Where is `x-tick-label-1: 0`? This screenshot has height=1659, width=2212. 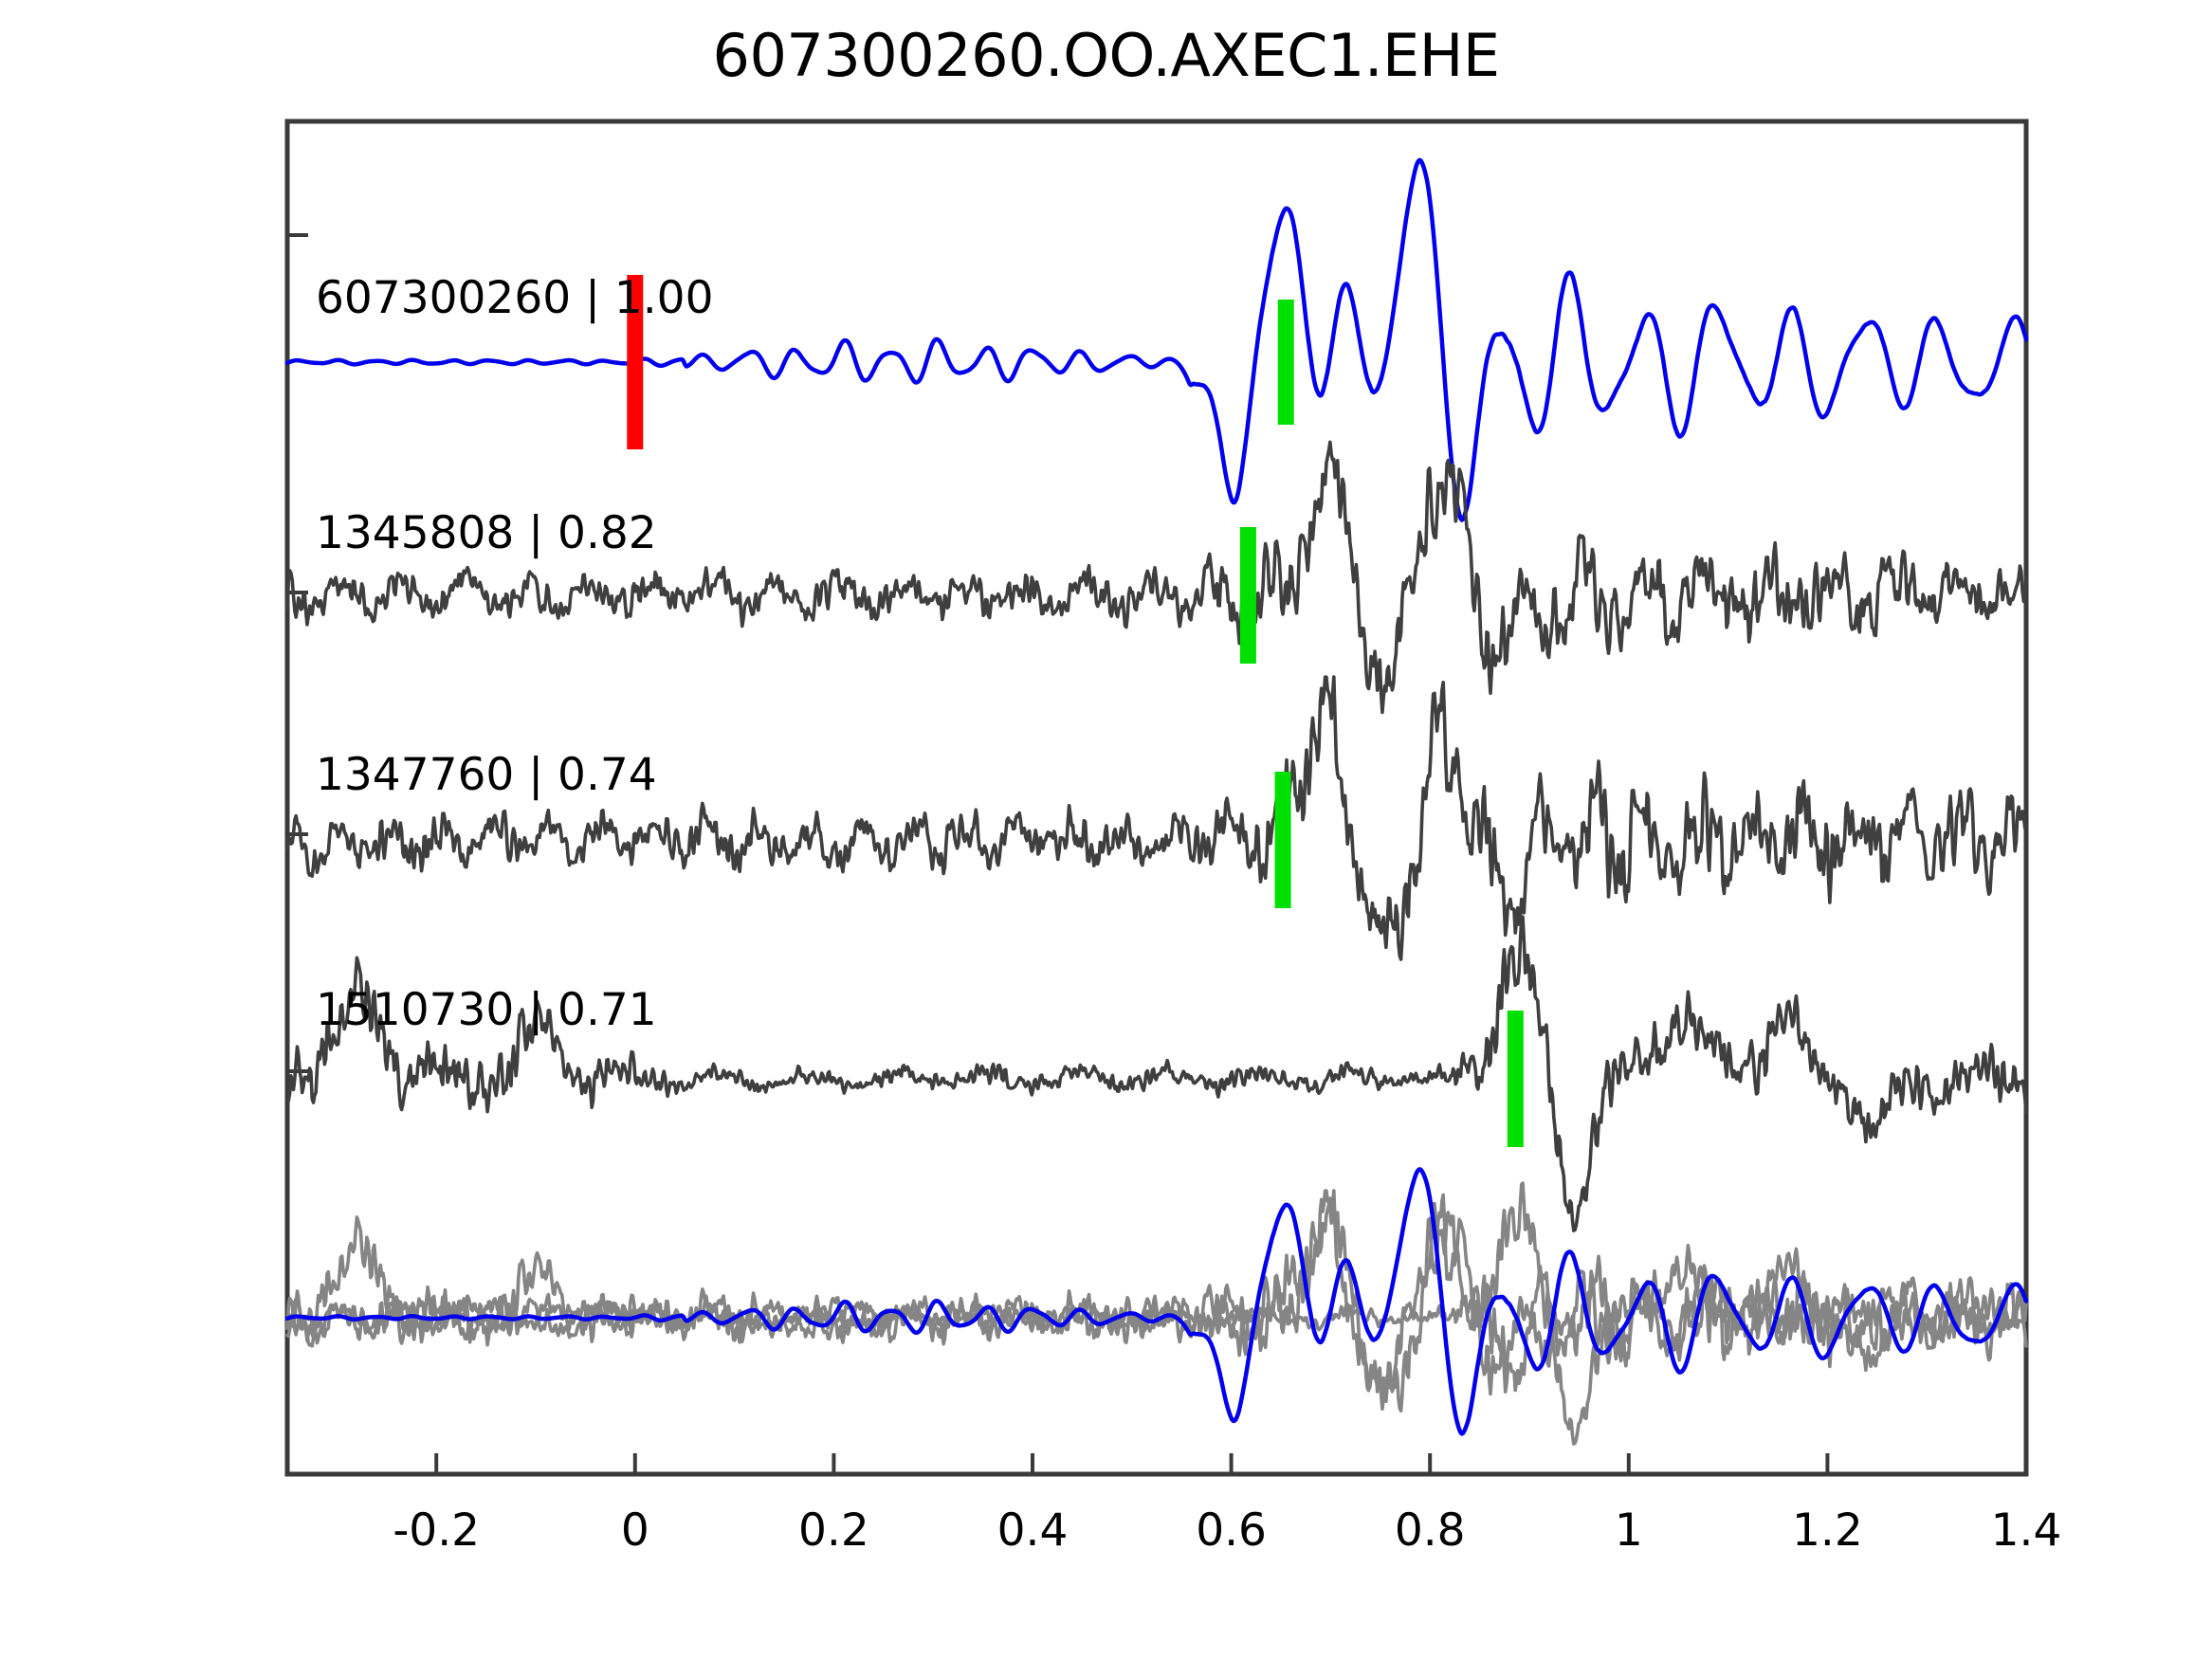
x-tick-label-1: 0 is located at coordinates (635, 1530).